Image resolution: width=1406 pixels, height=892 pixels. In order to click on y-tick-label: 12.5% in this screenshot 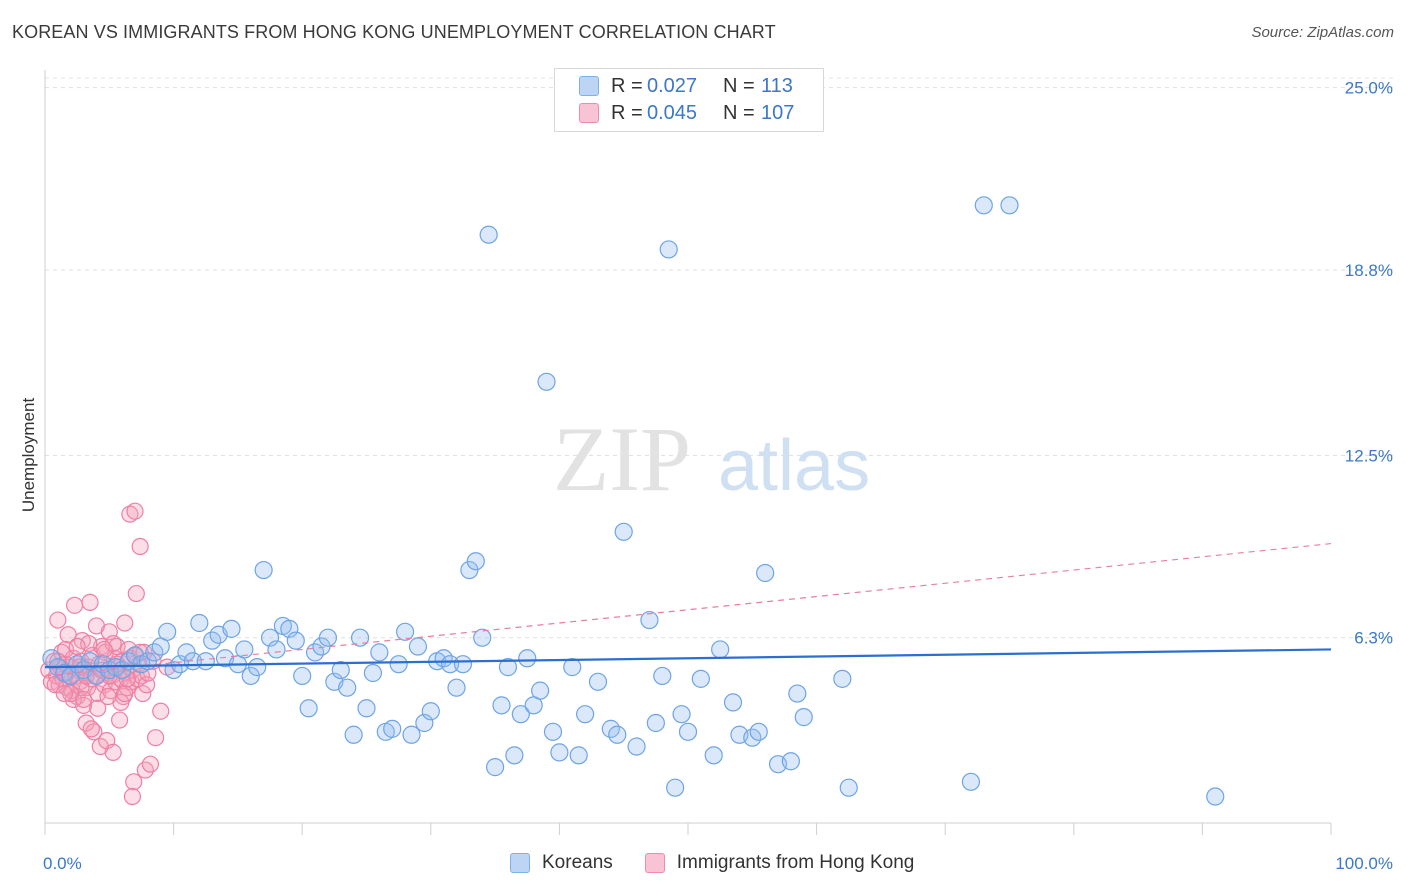, I will do `click(1369, 455)`.